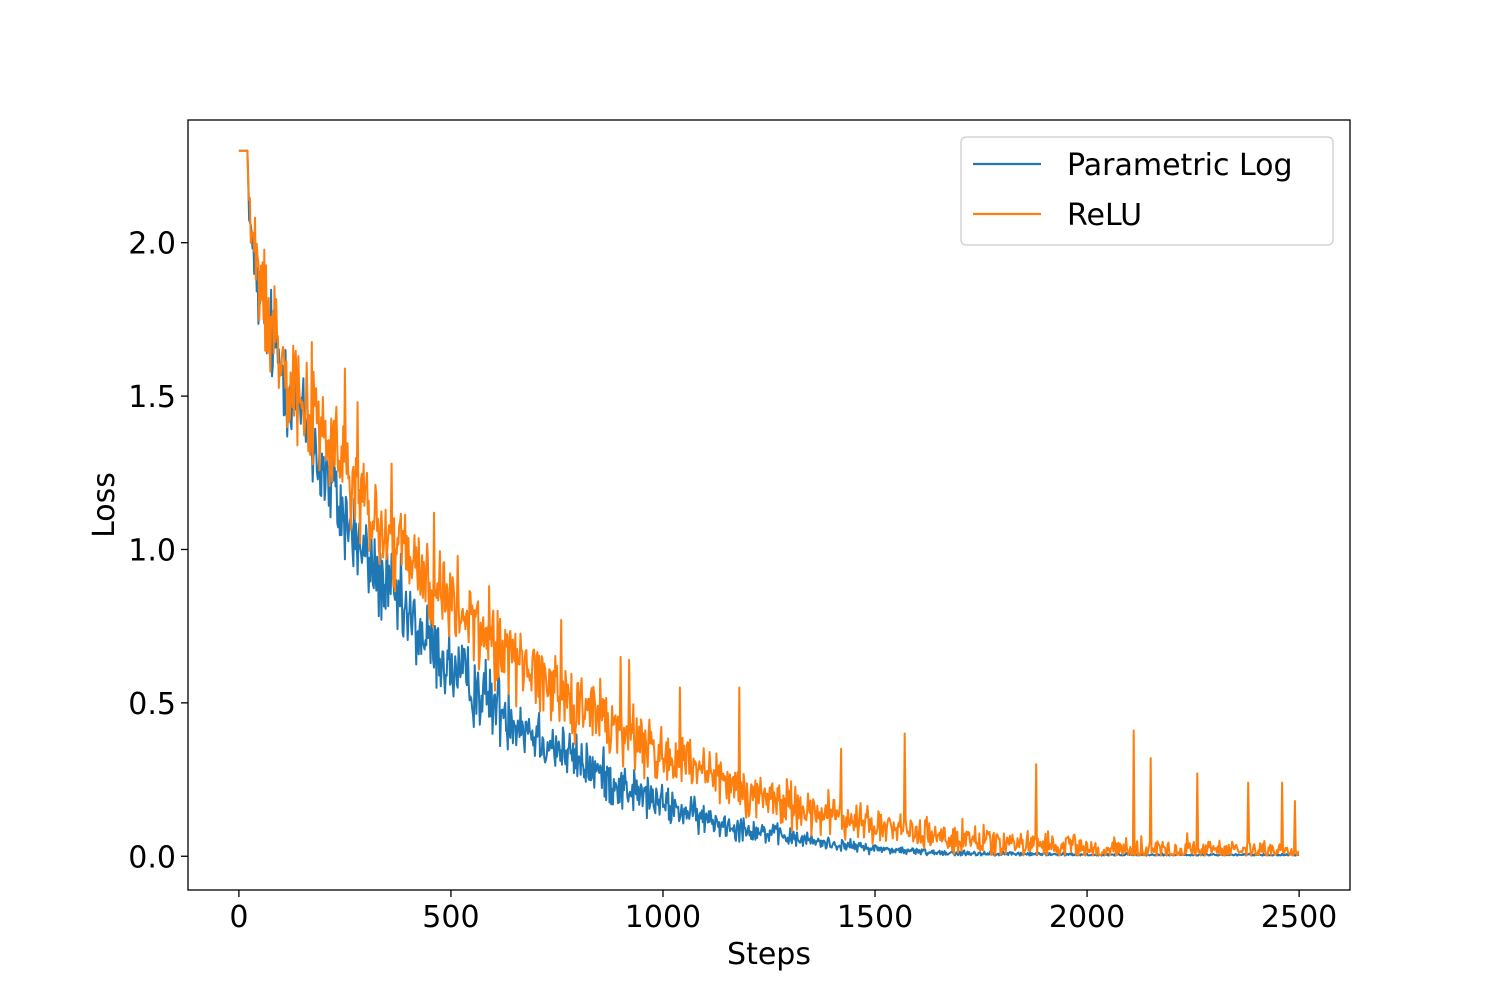 This screenshot has height=1000, width=1500. I want to click on x-axis-label: Steps, so click(769, 954).